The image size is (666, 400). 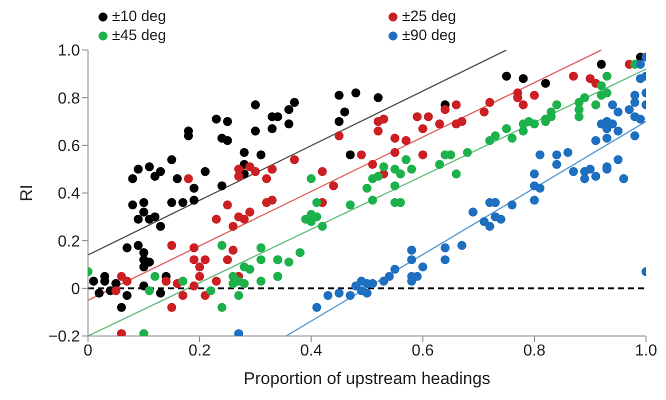 What do you see at coordinates (69, 147) in the screenshot?
I see `y-tick-label: 0.6` at bounding box center [69, 147].